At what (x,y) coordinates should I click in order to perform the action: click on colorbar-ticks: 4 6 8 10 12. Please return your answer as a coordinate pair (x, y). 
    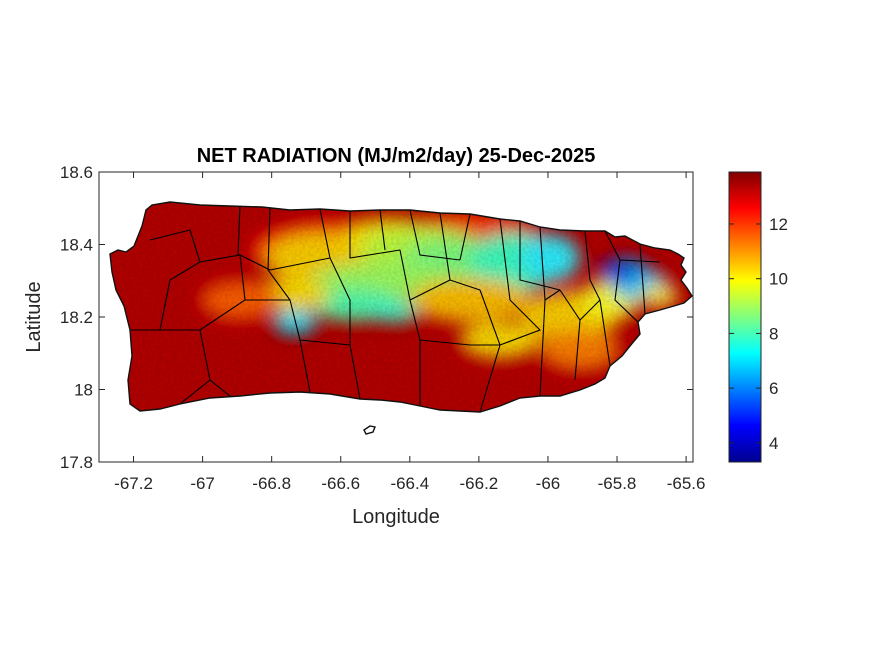
    Looking at the image, I should click on (758, 334).